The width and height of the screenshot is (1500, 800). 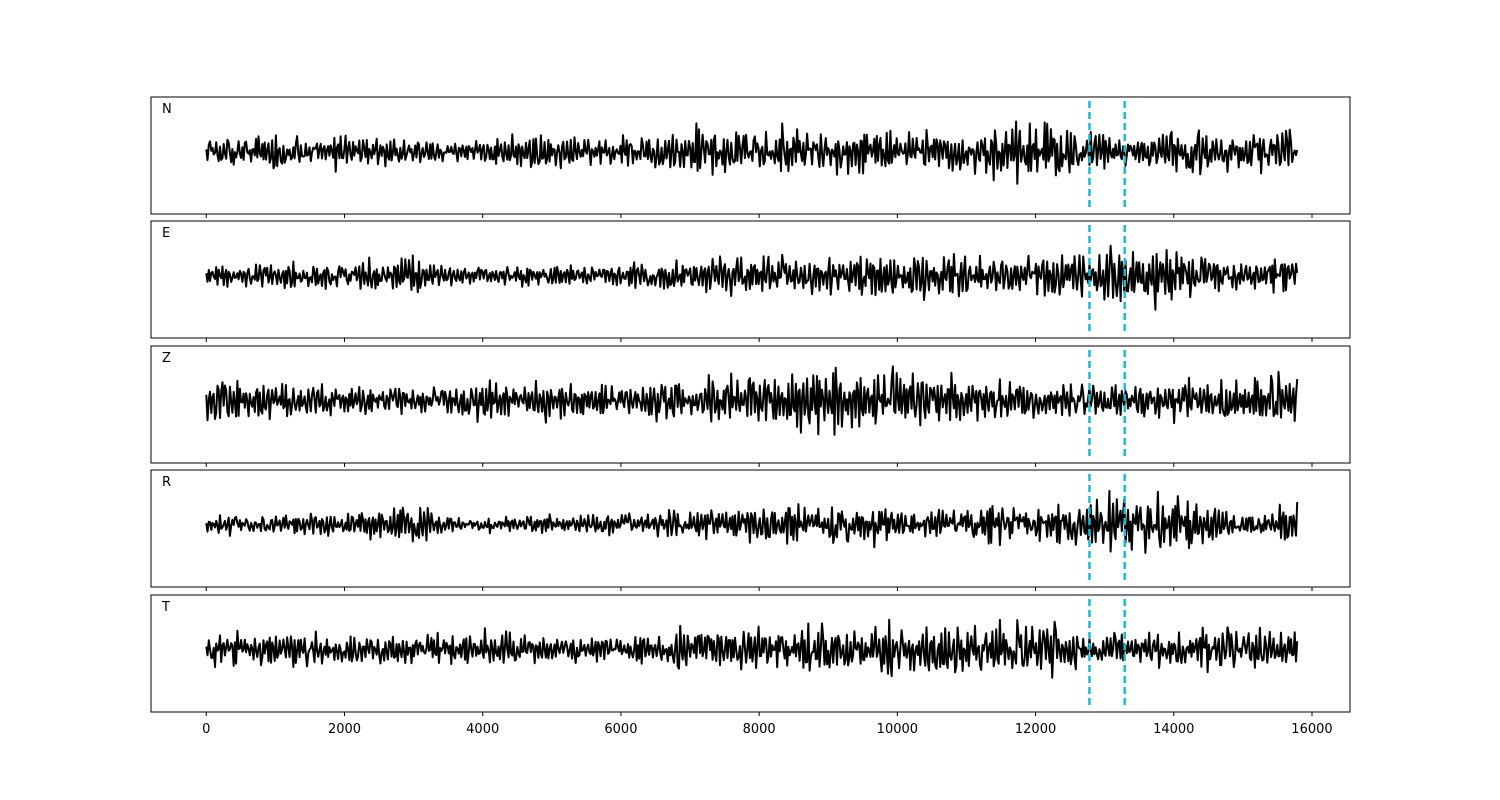 What do you see at coordinates (166, 233) in the screenshot?
I see `panel-label-e: E` at bounding box center [166, 233].